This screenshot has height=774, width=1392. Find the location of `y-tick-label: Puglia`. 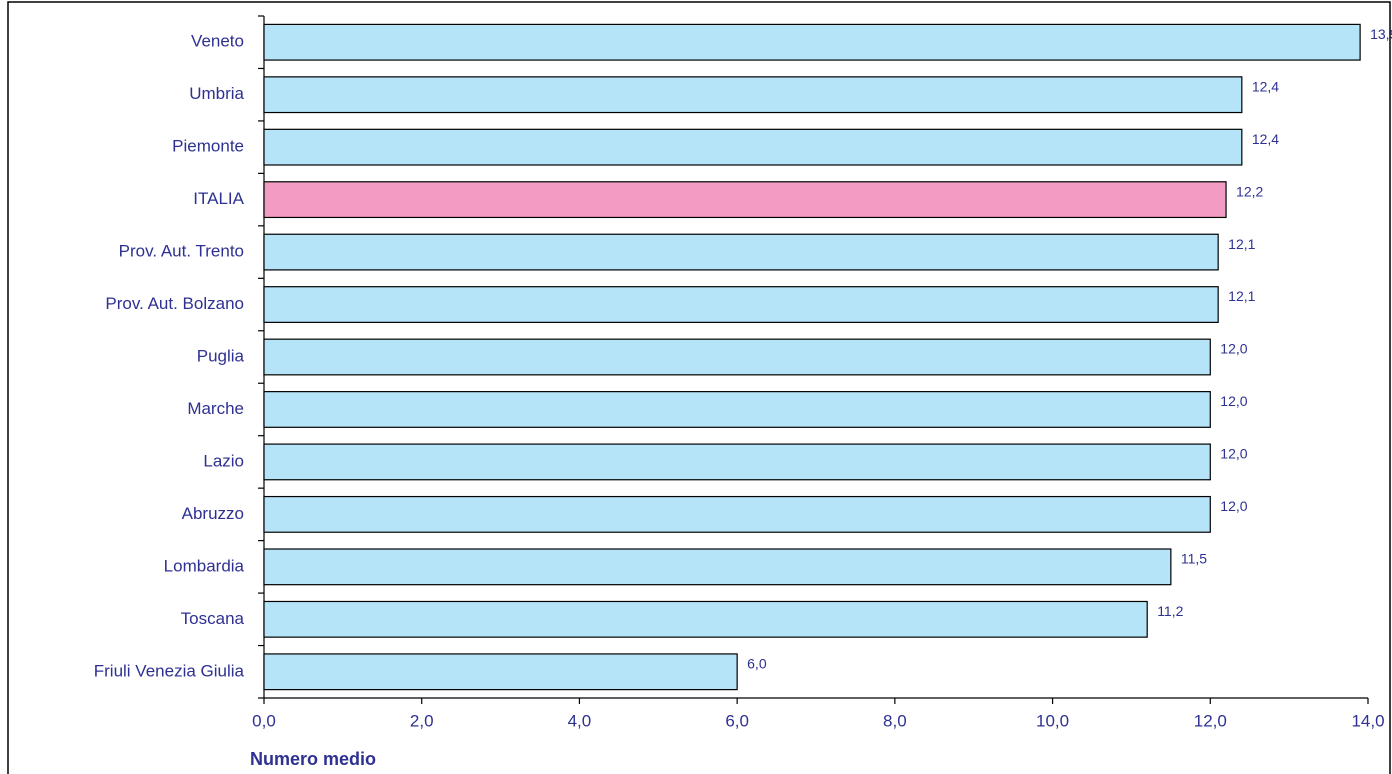

y-tick-label: Puglia is located at coordinates (221, 355).